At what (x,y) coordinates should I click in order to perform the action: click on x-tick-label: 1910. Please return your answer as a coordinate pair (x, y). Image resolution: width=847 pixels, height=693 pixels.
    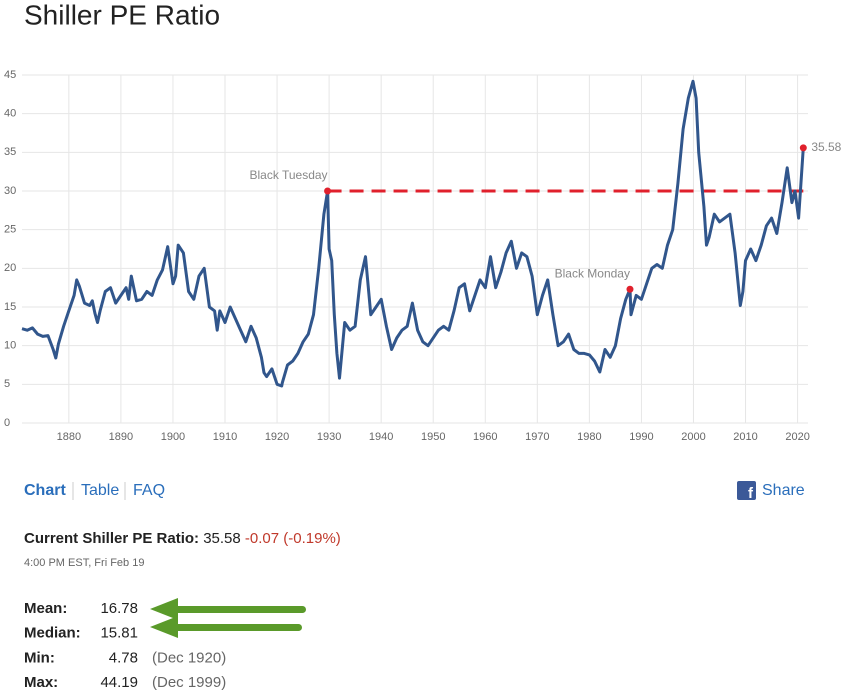
    Looking at the image, I should click on (225, 437).